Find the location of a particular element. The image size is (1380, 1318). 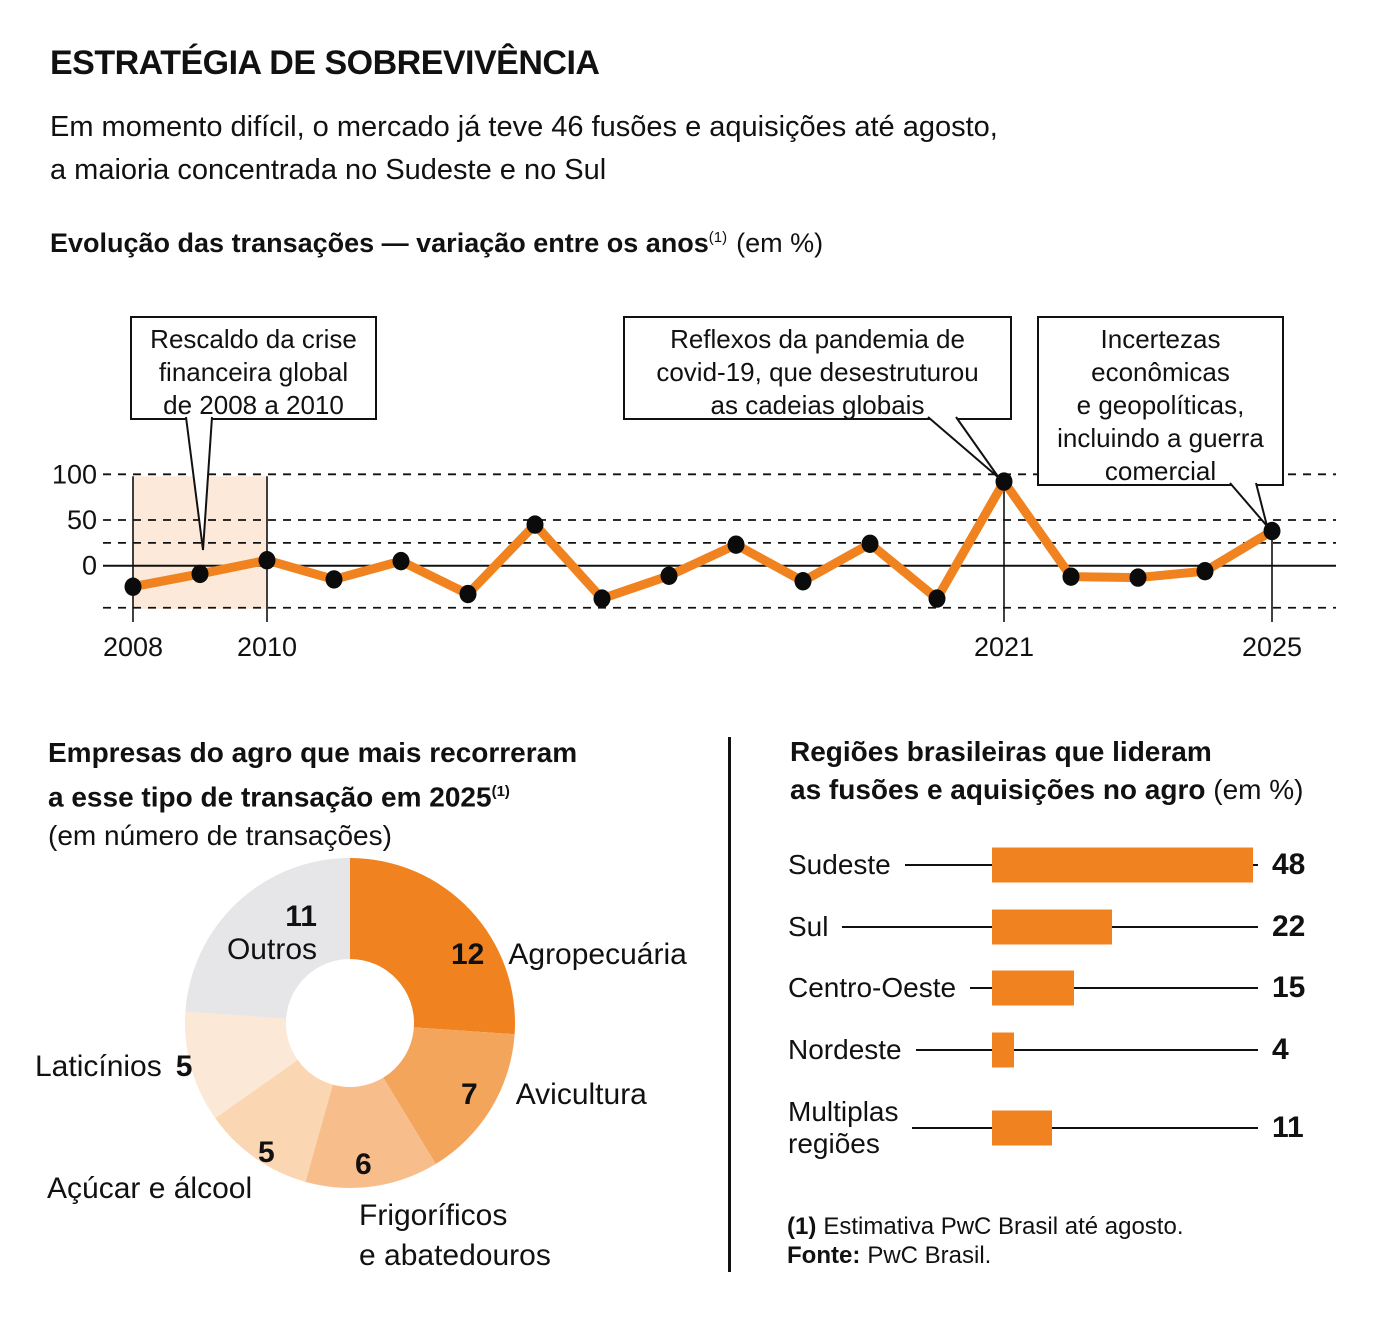

bar-multiplas-regioes is located at coordinates (1022, 1127).